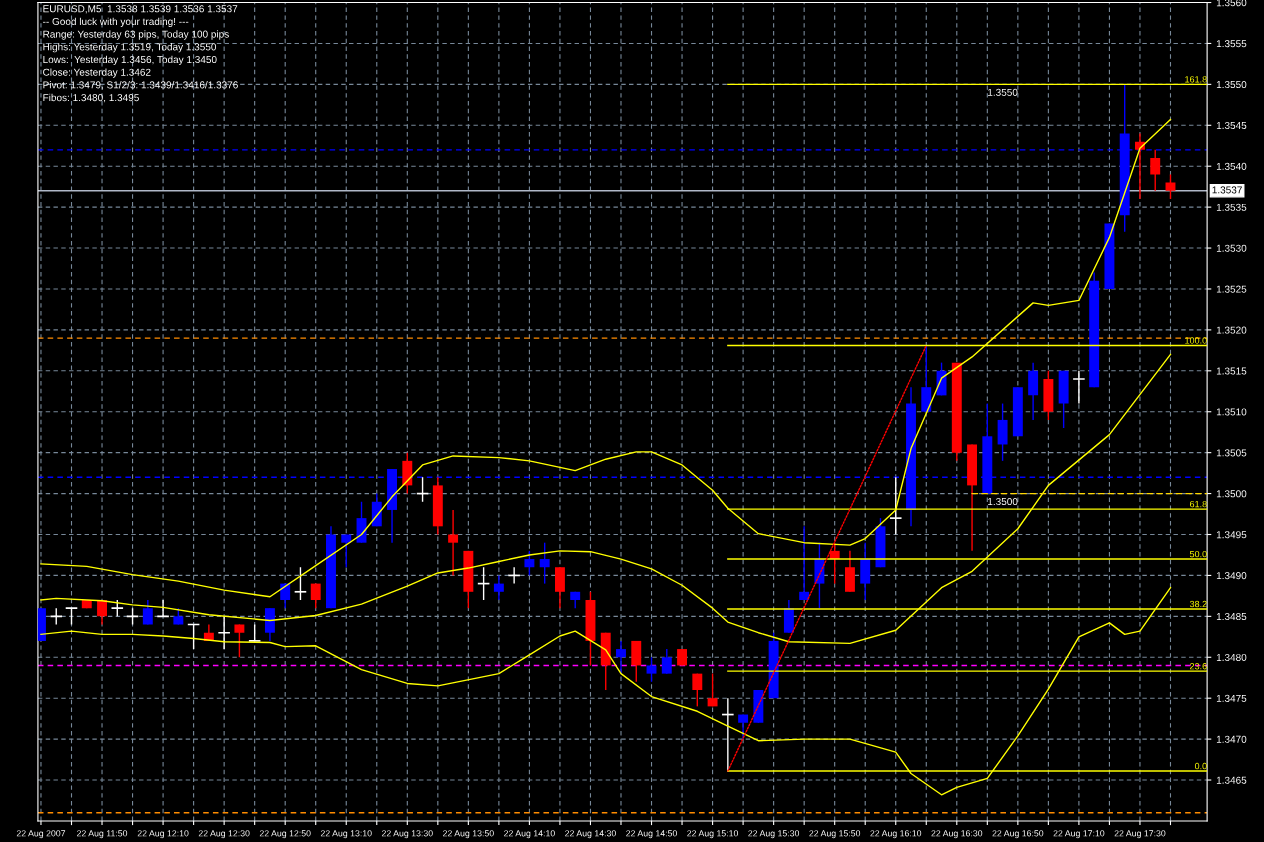 Image resolution: width=1264 pixels, height=842 pixels. What do you see at coordinates (1227, 190) in the screenshot?
I see `ref-line-label: 1.3537` at bounding box center [1227, 190].